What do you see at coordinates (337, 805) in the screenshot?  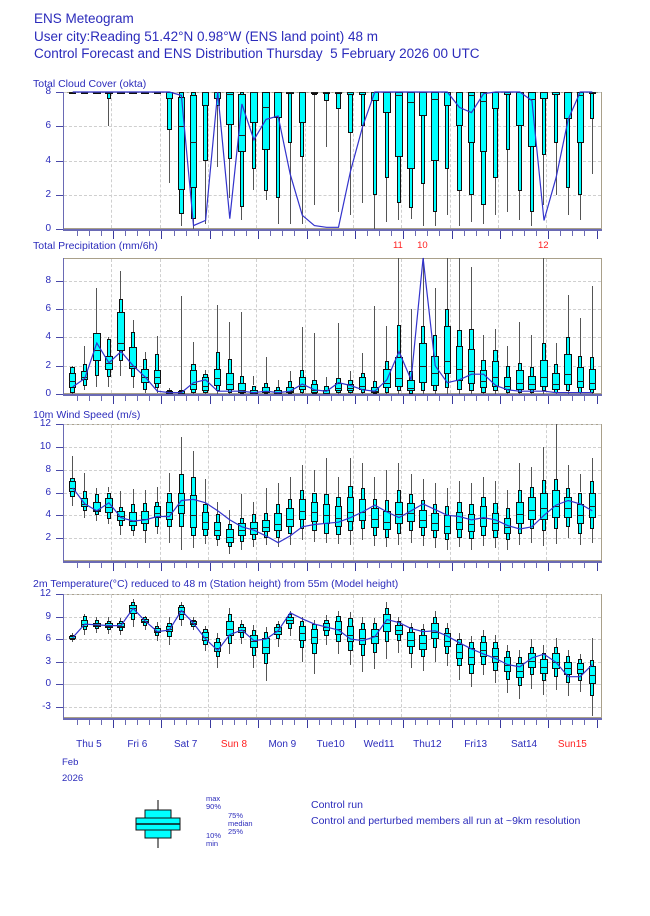 I see `legend-control-run-label: Control run` at bounding box center [337, 805].